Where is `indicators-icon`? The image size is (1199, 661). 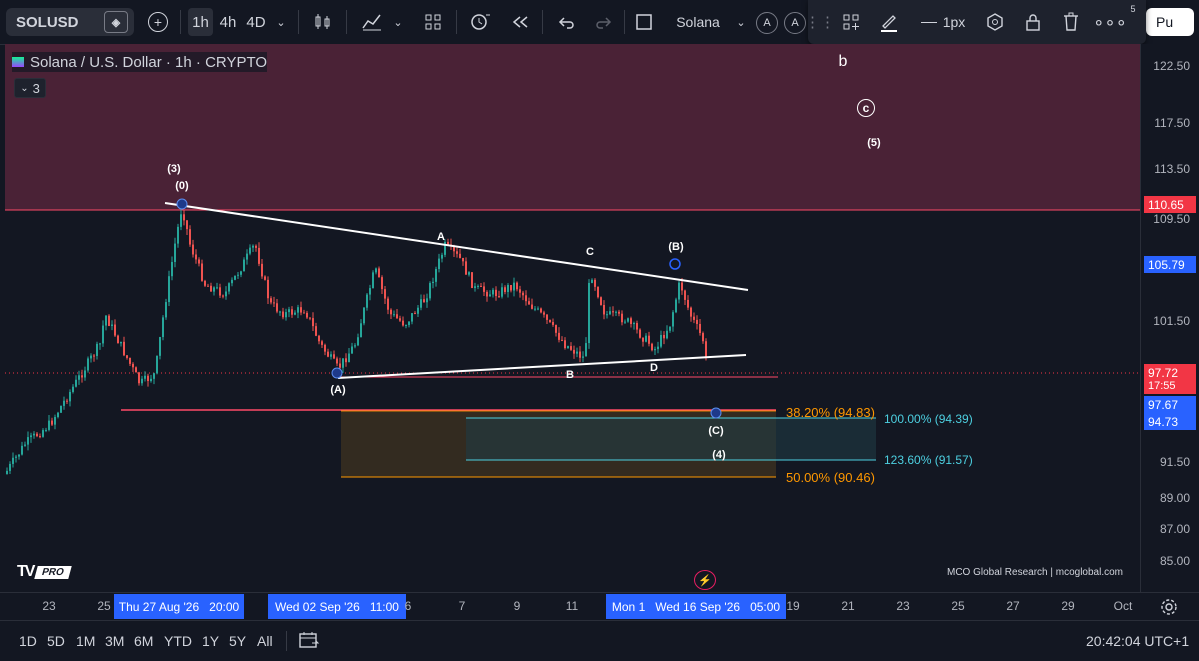
indicators-icon is located at coordinates (372, 22).